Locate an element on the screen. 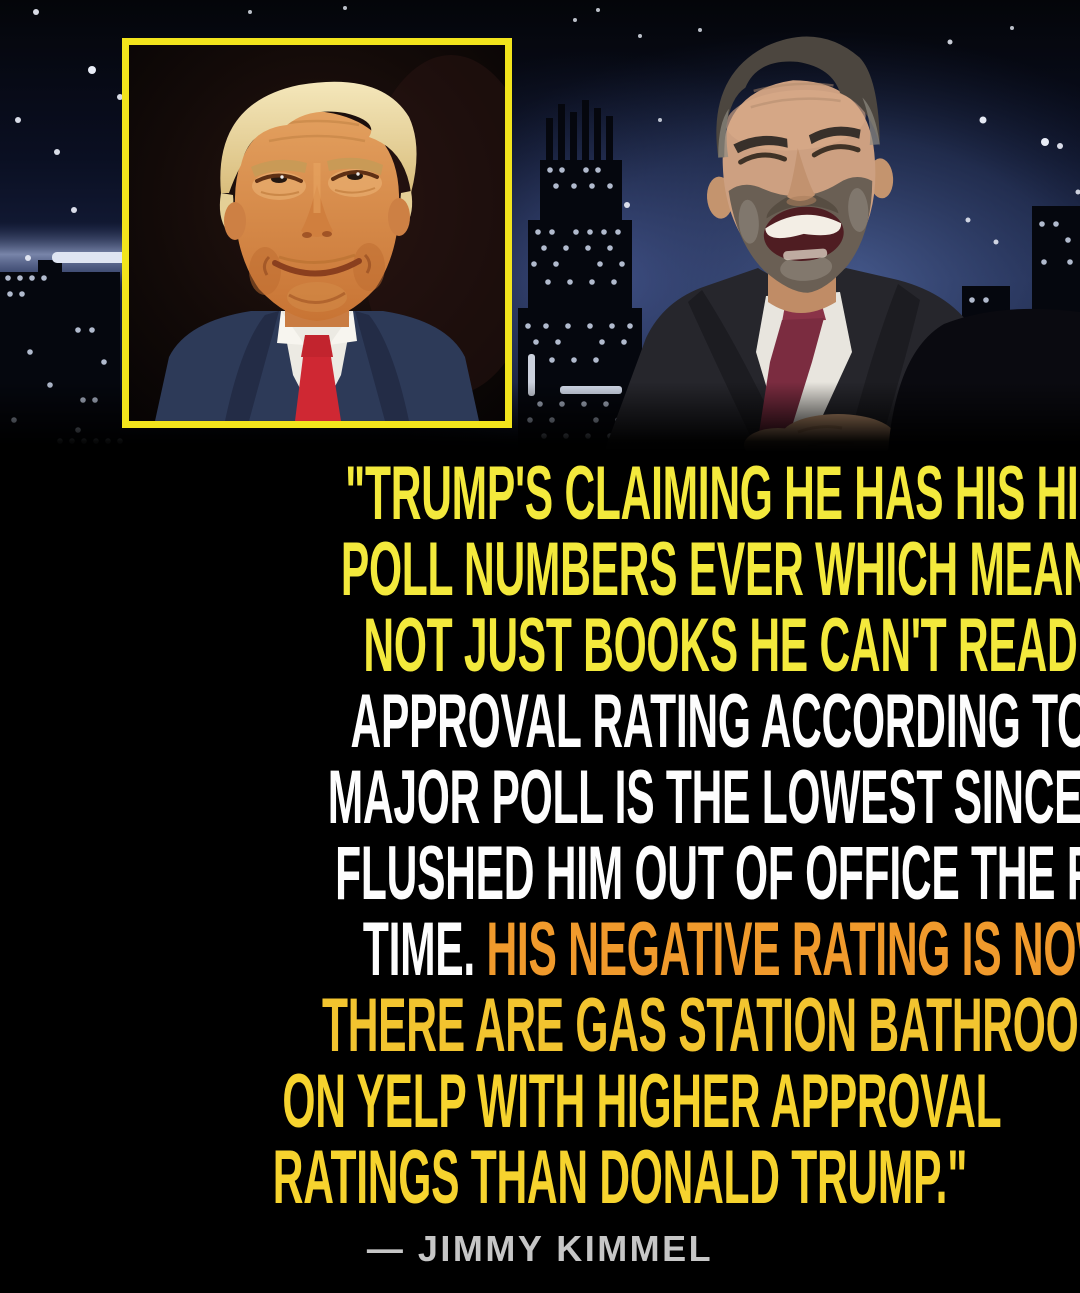 The image size is (1080, 1293). quote-line: APPROVAL RATING ACCORDING TO EVERY is located at coordinates (540, 722).